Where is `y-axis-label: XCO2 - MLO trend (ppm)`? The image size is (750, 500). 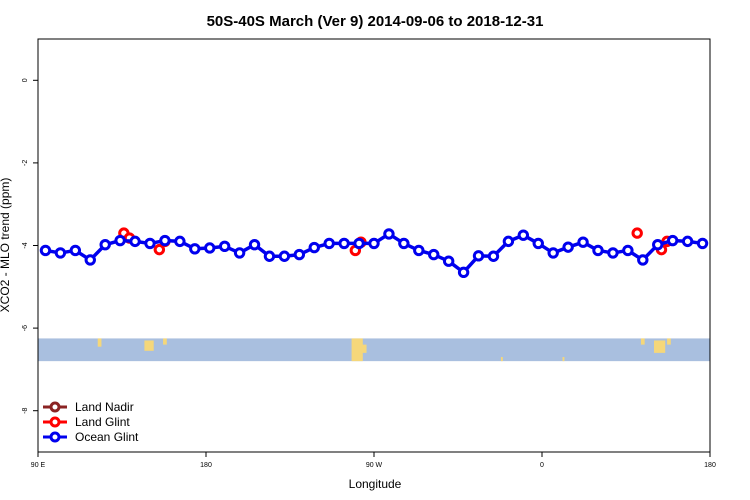 y-axis-label: XCO2 - MLO trend (ppm) is located at coordinates (6, 245).